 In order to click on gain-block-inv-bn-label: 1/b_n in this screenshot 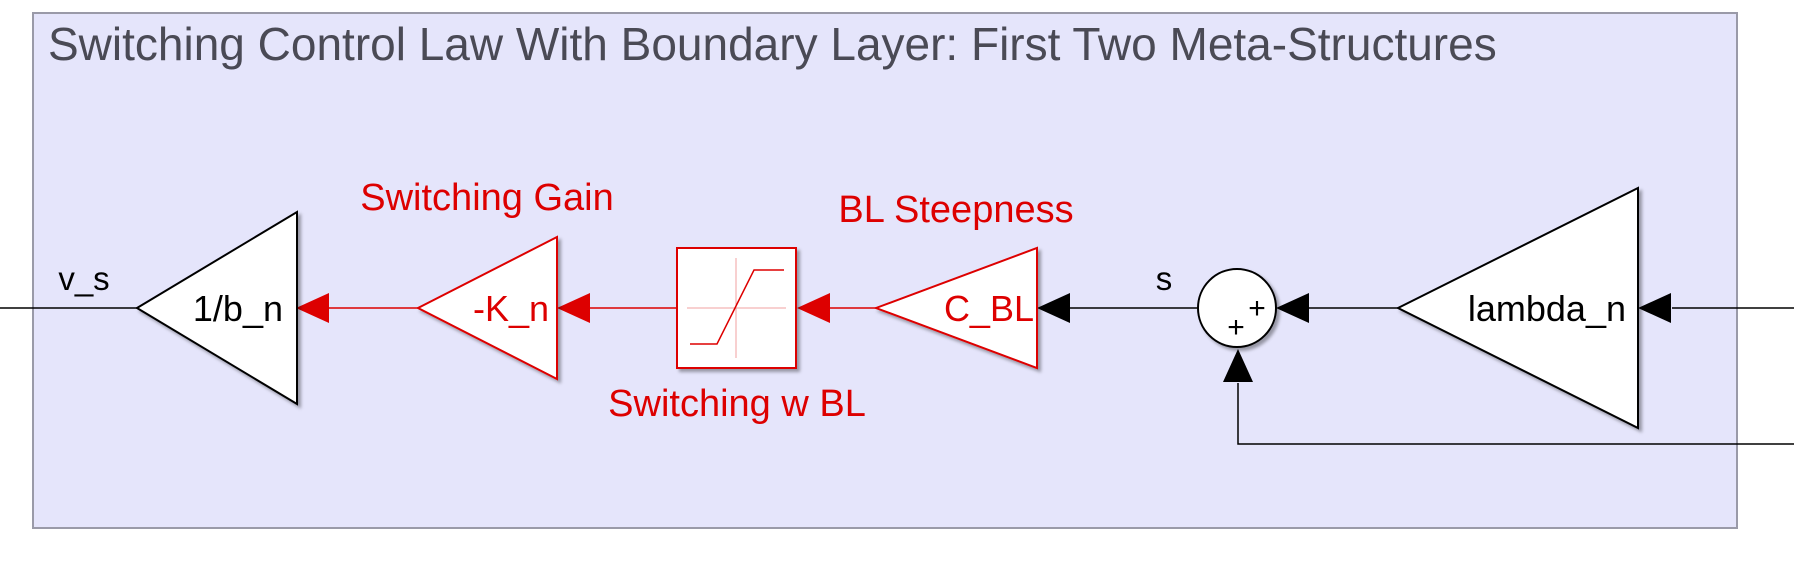, I will do `click(238, 308)`.